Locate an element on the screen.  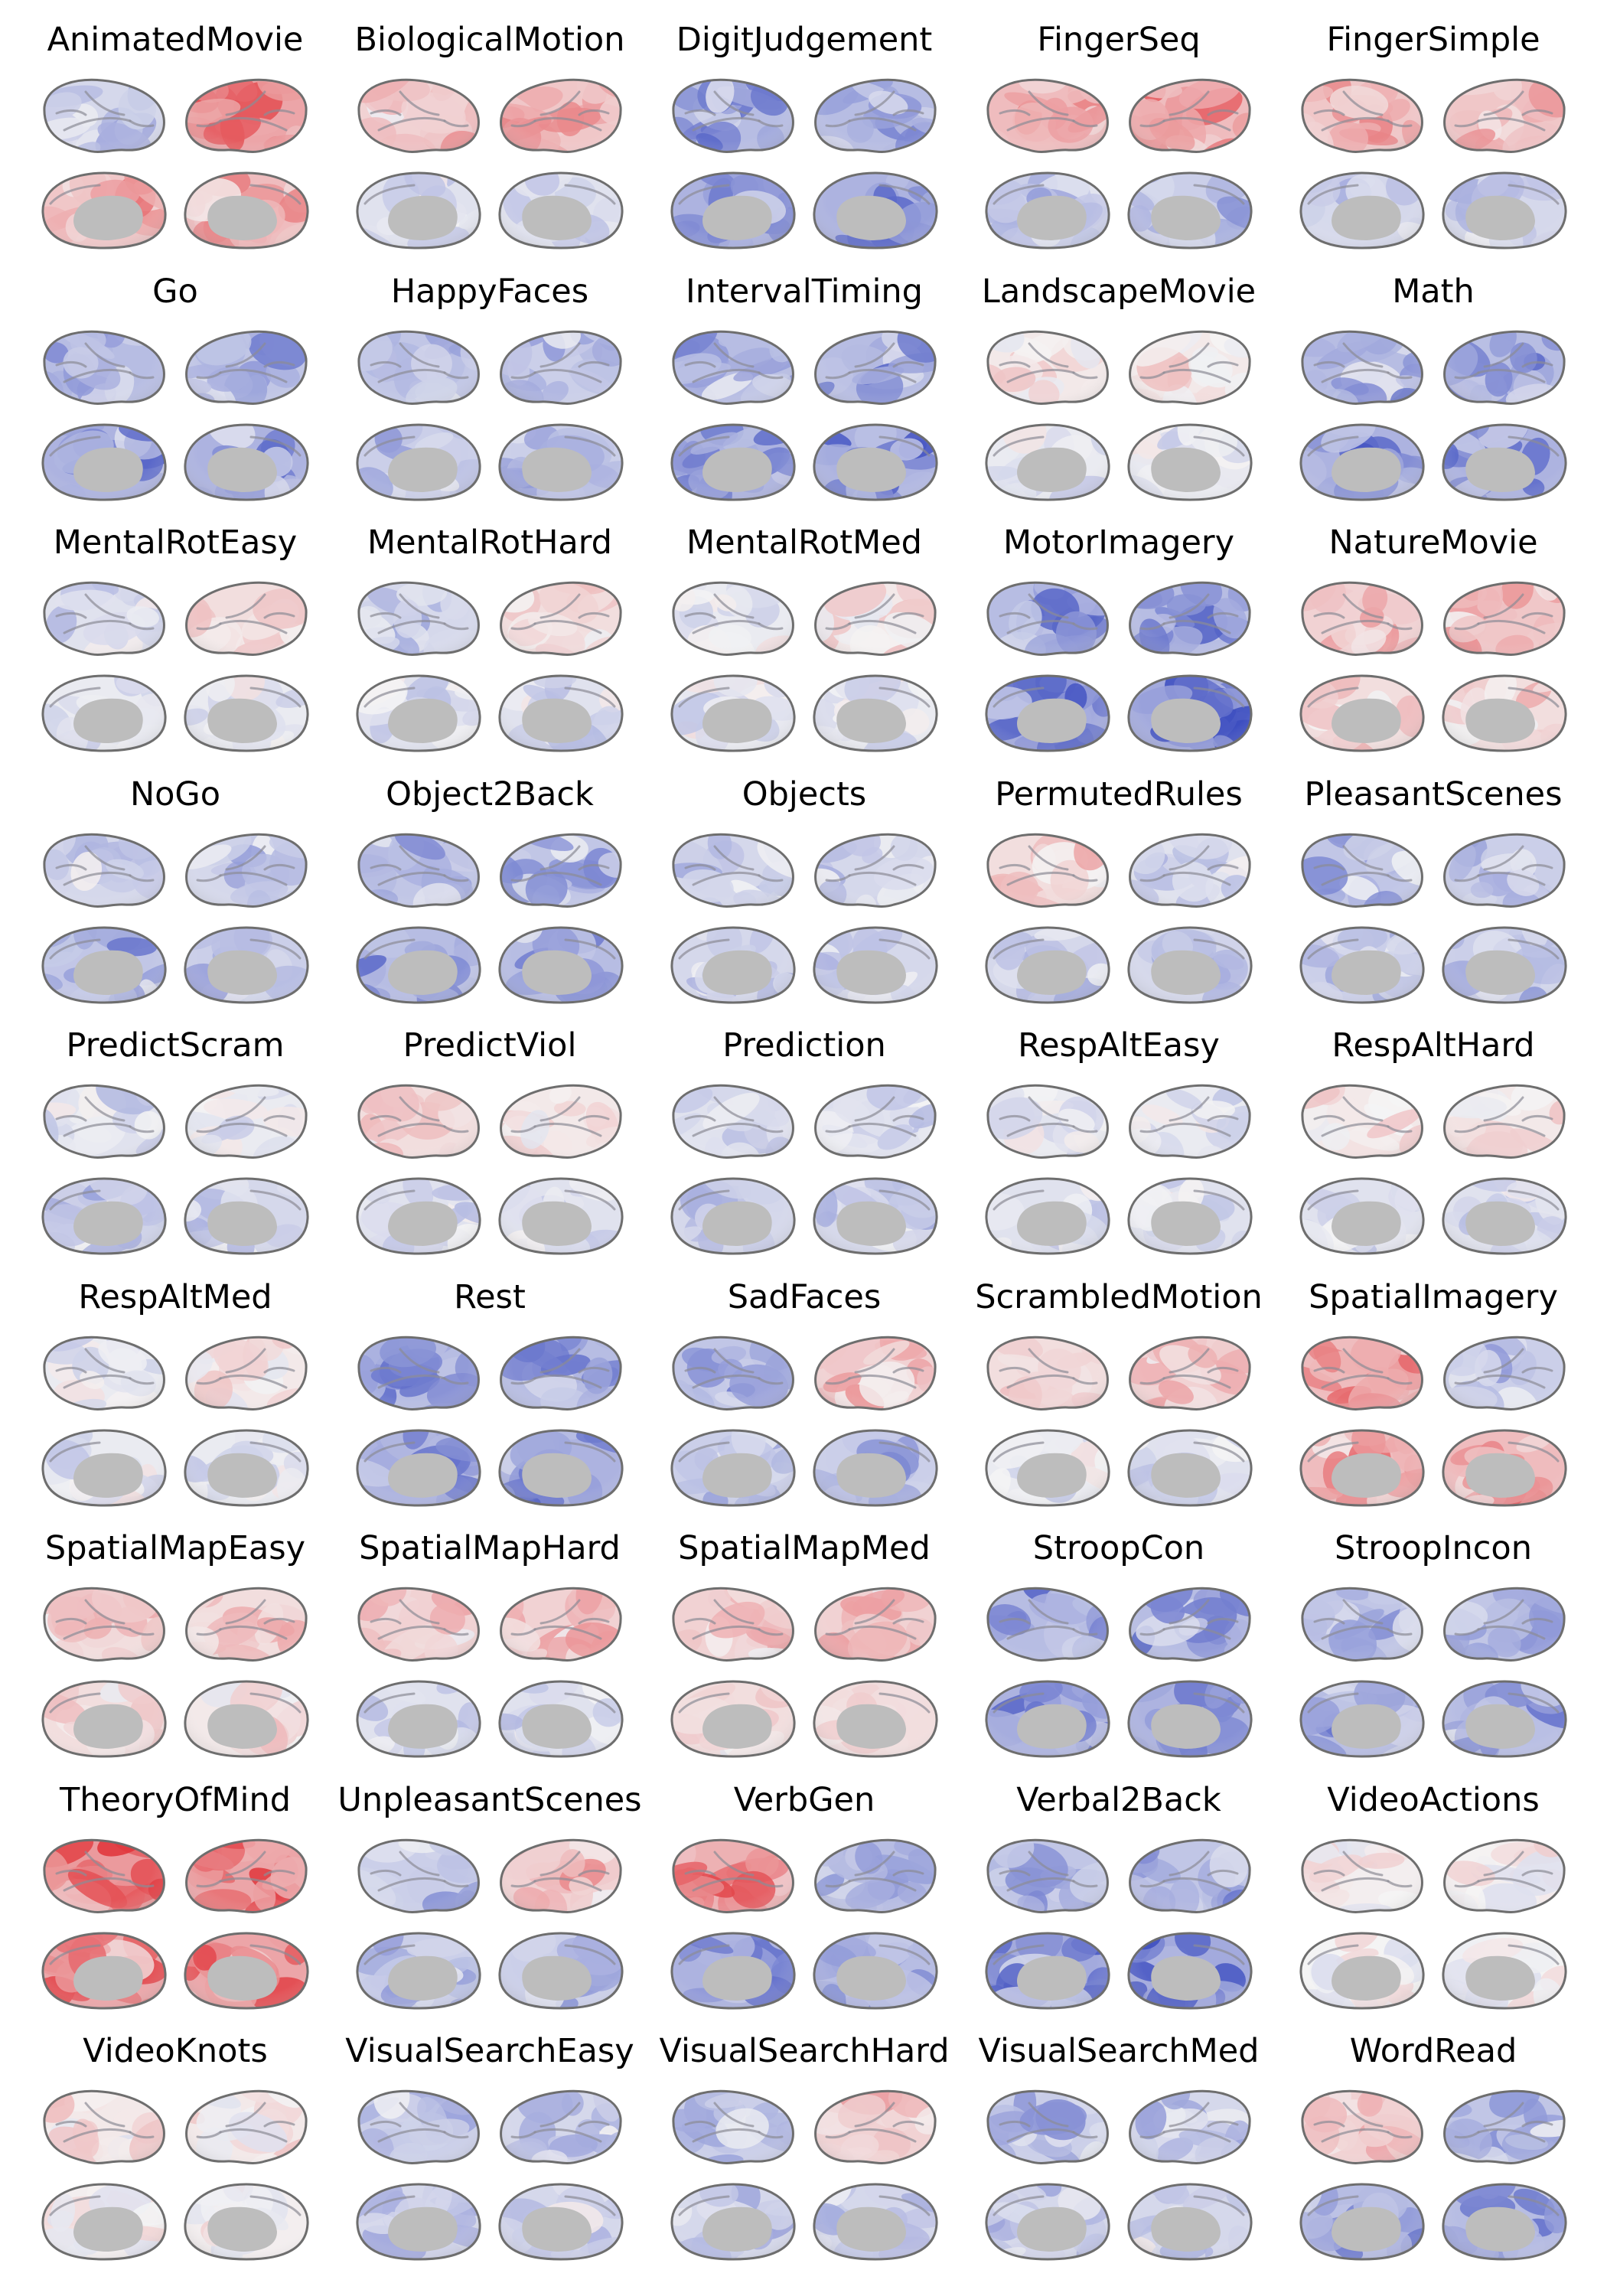
task-panel-spatialmapmed: SpatialMapMed is located at coordinates (804, 1641).